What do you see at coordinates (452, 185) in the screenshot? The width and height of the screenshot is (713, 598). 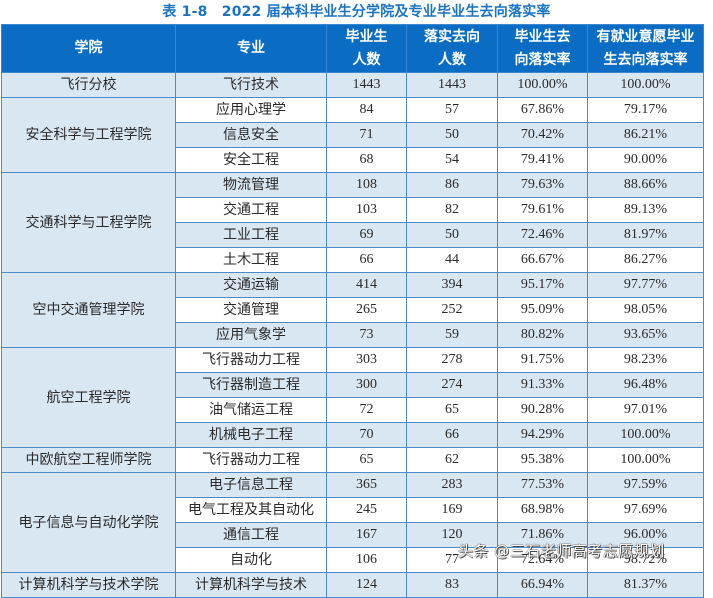 I see `placed-cell: 86` at bounding box center [452, 185].